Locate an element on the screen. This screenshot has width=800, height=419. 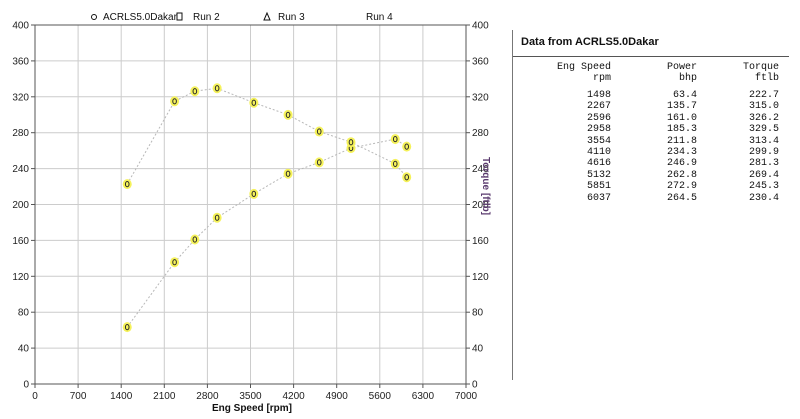
x-tick-label: 5600 is located at coordinates (380, 396).